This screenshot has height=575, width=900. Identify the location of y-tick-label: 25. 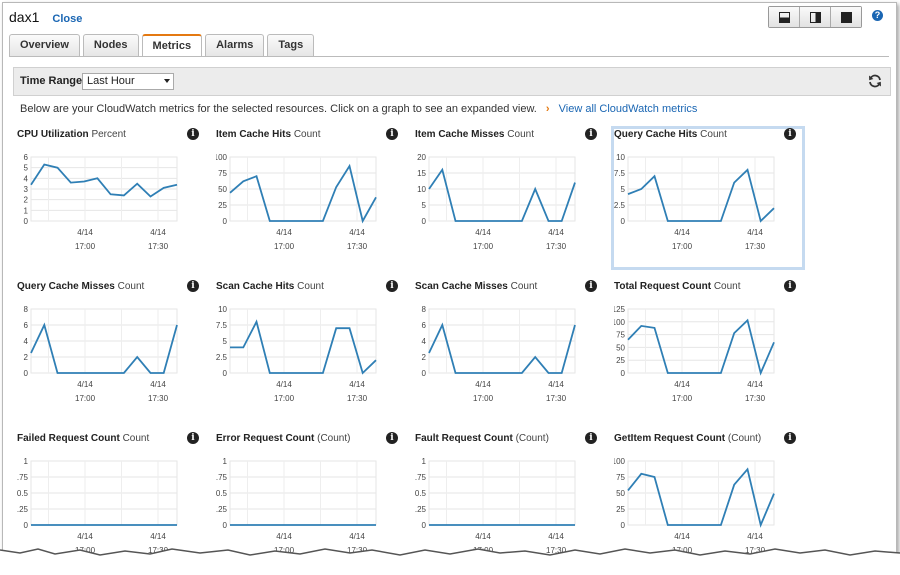
(620, 360).